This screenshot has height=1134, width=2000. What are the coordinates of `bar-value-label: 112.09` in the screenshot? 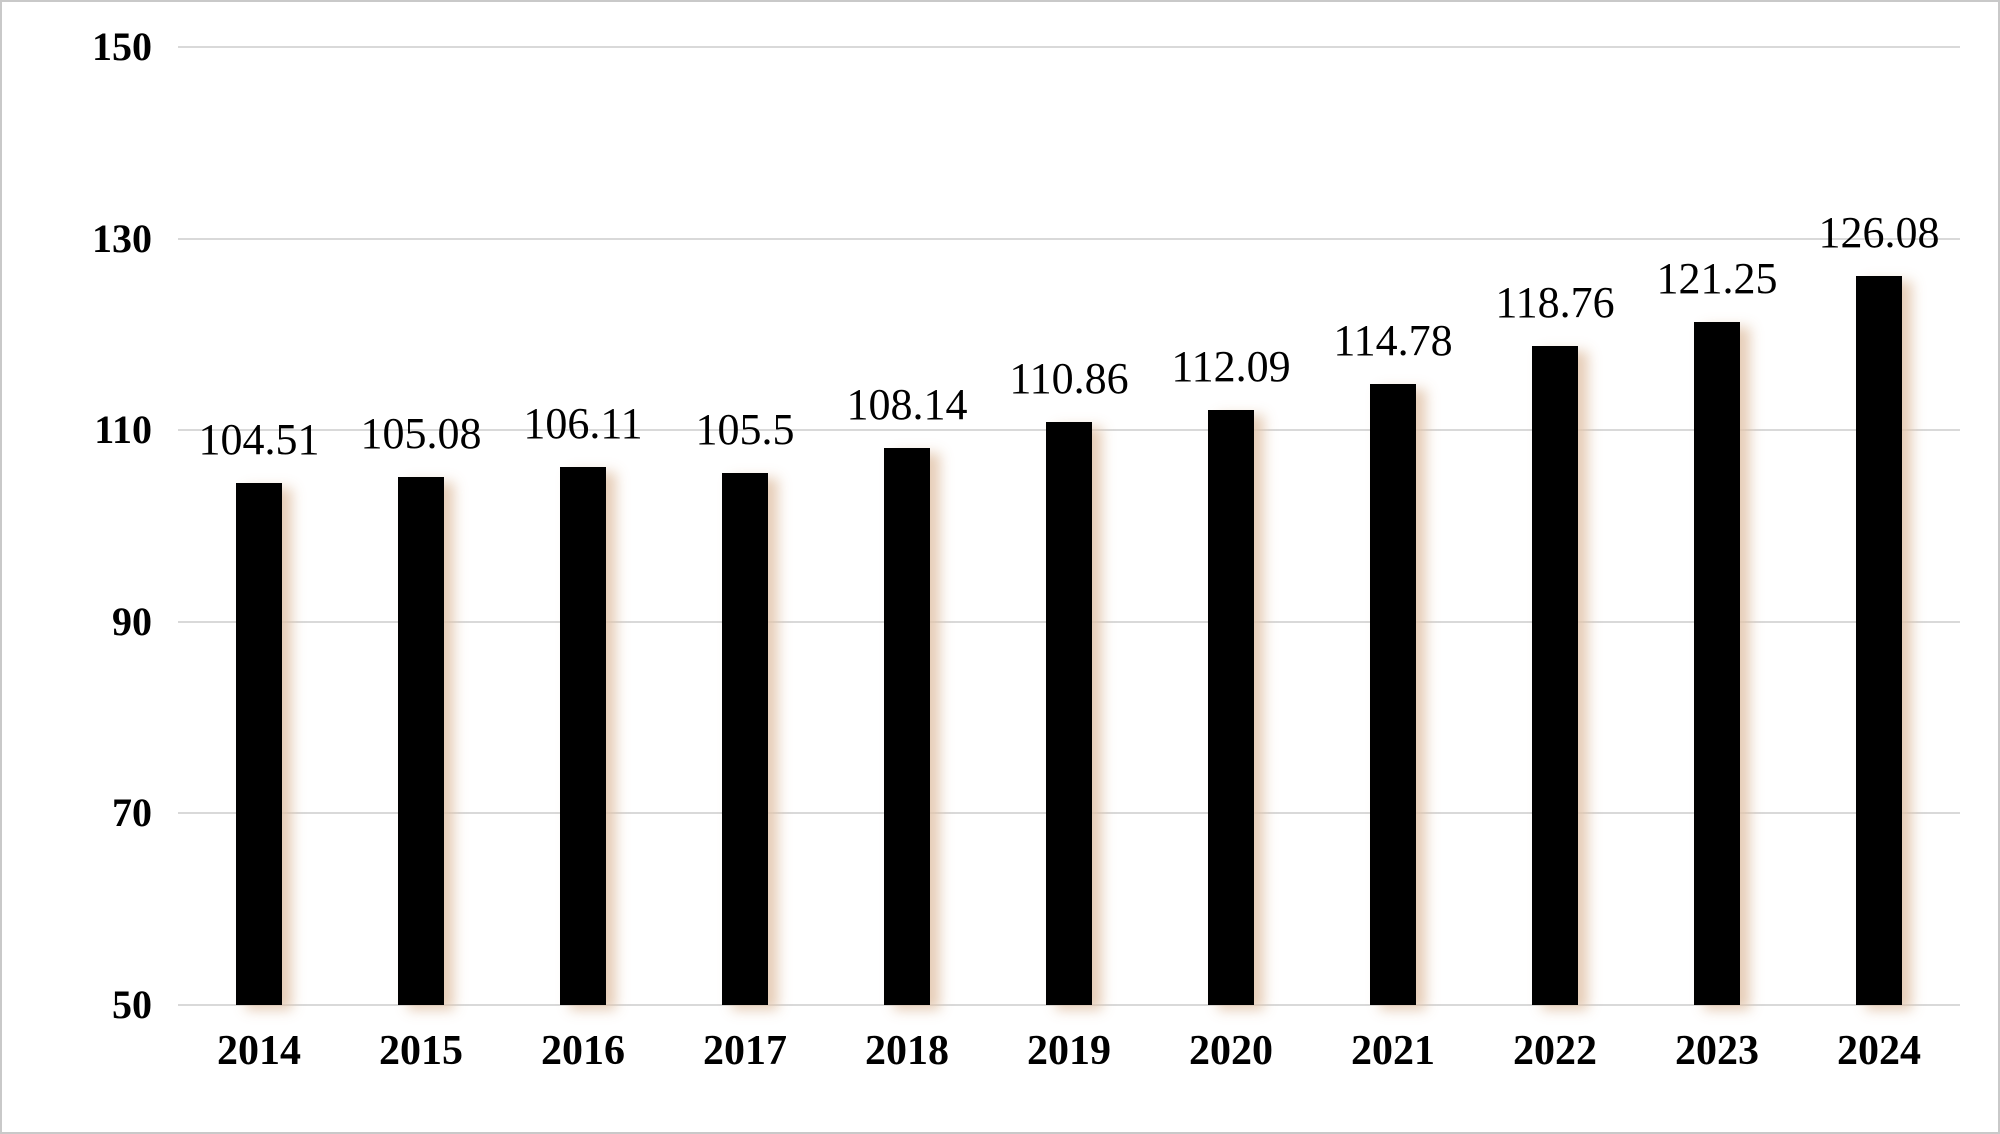 It's located at (1231, 367).